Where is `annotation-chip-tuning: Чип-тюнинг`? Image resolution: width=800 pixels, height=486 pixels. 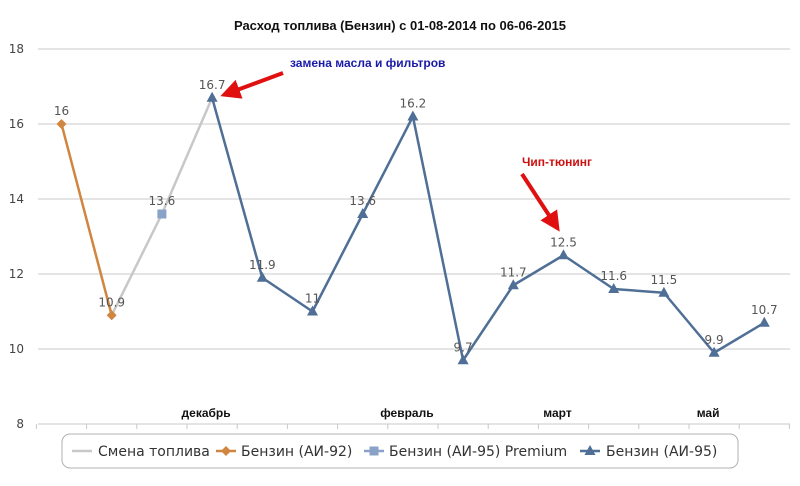 annotation-chip-tuning: Чип-тюнинг is located at coordinates (557, 162).